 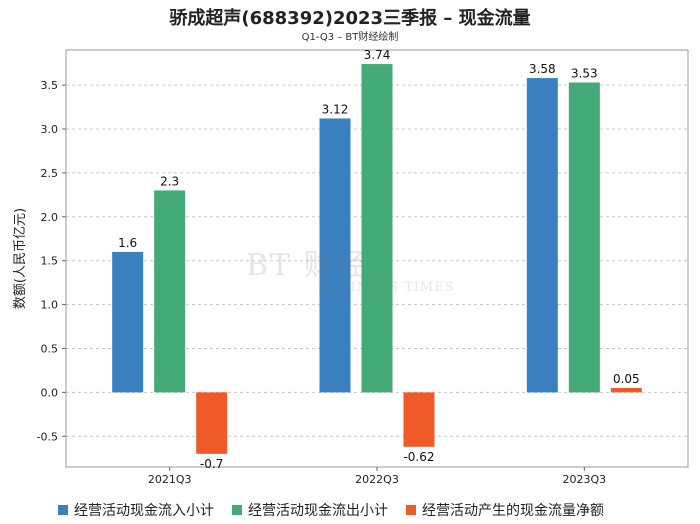 What do you see at coordinates (50, 173) in the screenshot?
I see `y-tick-label: 2.5` at bounding box center [50, 173].